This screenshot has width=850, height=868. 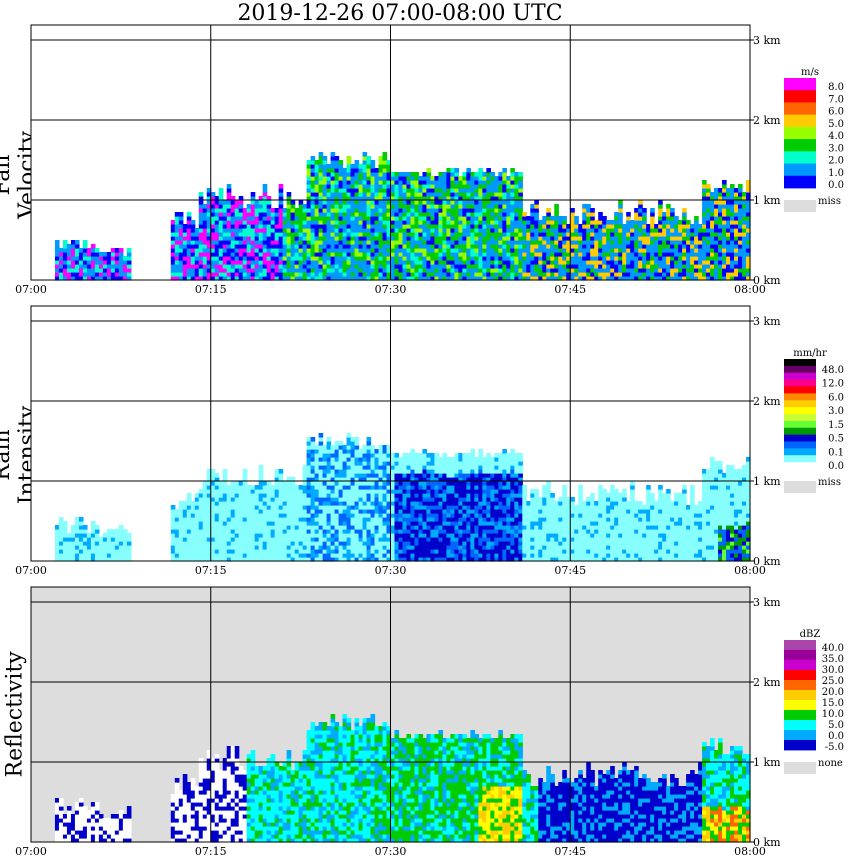 What do you see at coordinates (836, 87) in the screenshot?
I see `colorbar-level: 8.0` at bounding box center [836, 87].